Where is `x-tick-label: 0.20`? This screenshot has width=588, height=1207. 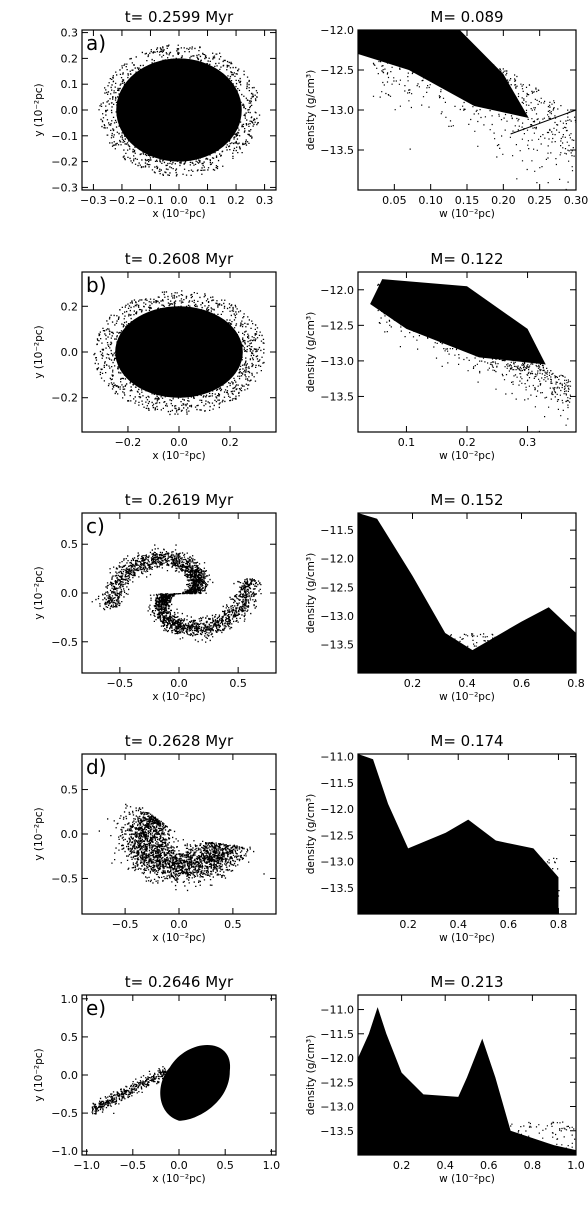 x-tick-label: 0.20 is located at coordinates (503, 200).